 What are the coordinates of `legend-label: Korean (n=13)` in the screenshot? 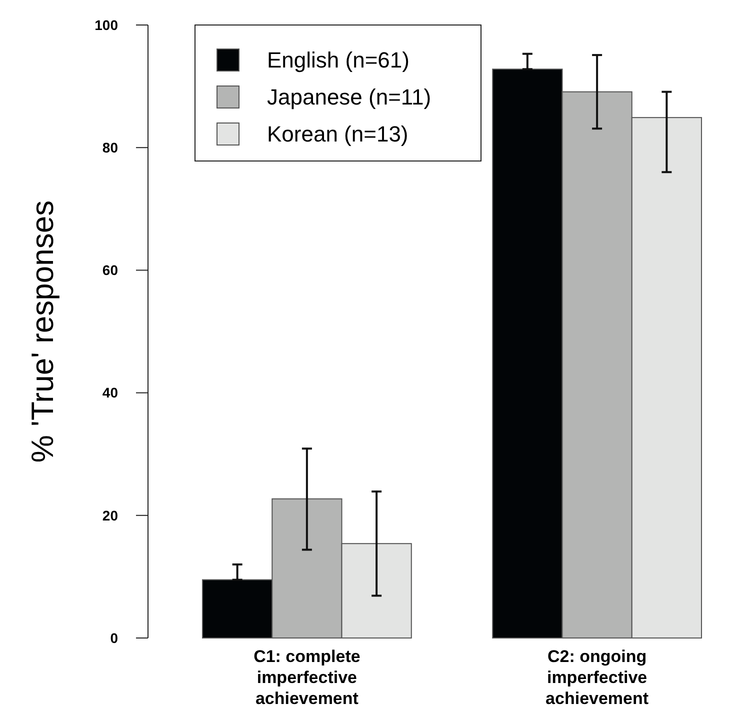 It's located at (337, 134).